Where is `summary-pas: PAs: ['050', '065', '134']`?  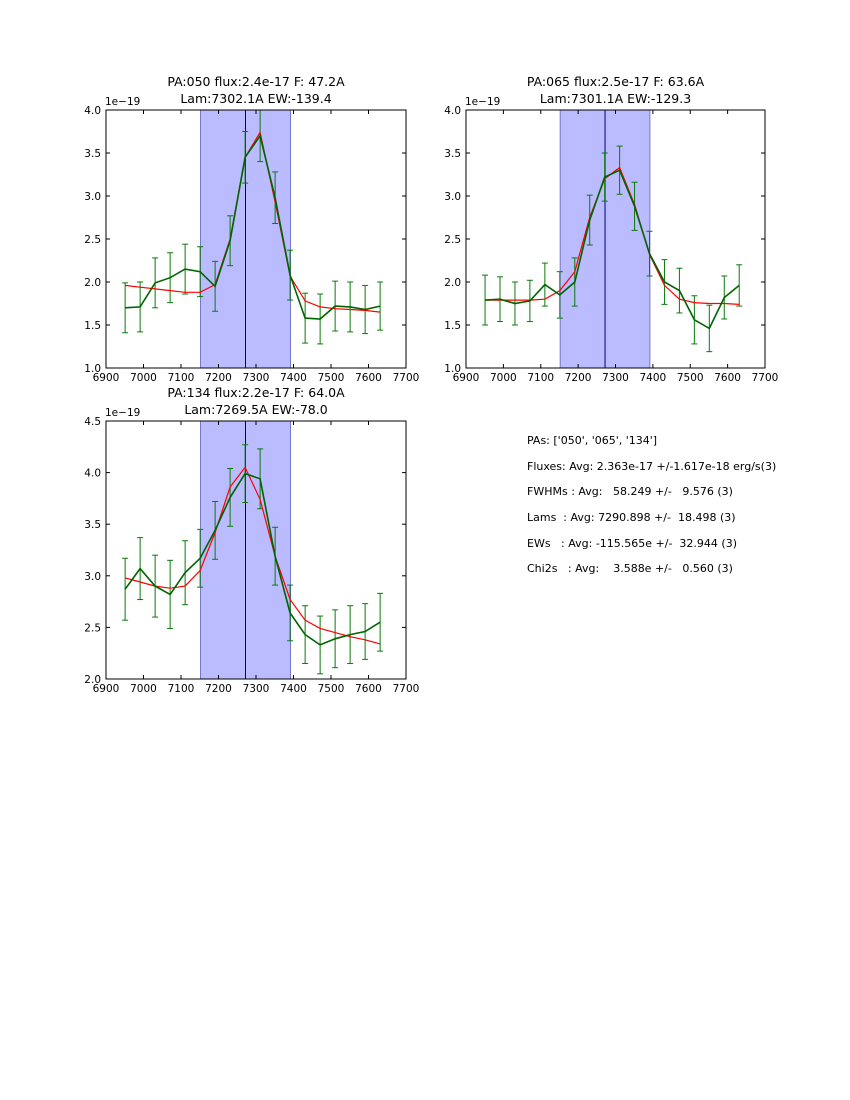 summary-pas: PAs: ['050', '065', '134'] is located at coordinates (592, 440).